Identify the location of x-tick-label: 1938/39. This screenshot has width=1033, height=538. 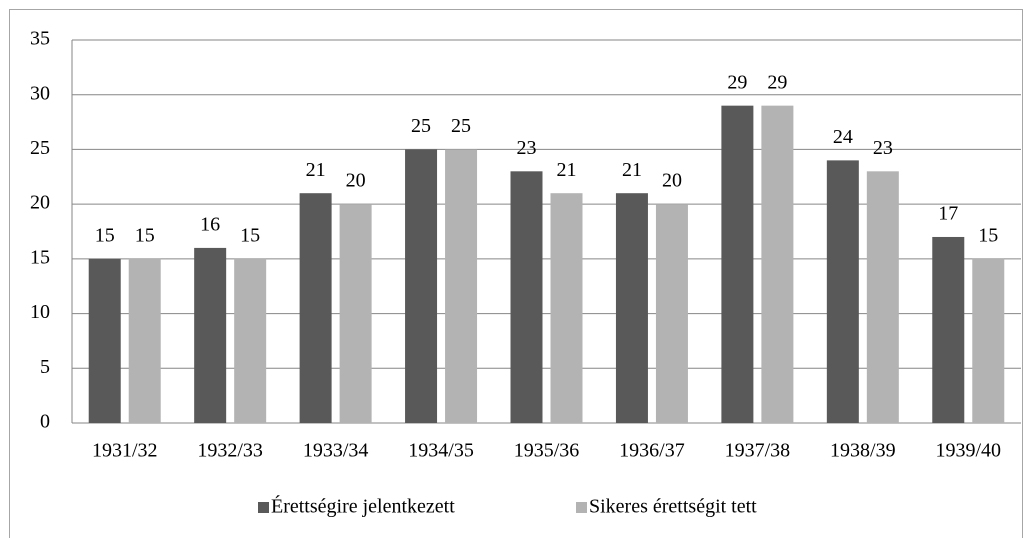
(863, 451).